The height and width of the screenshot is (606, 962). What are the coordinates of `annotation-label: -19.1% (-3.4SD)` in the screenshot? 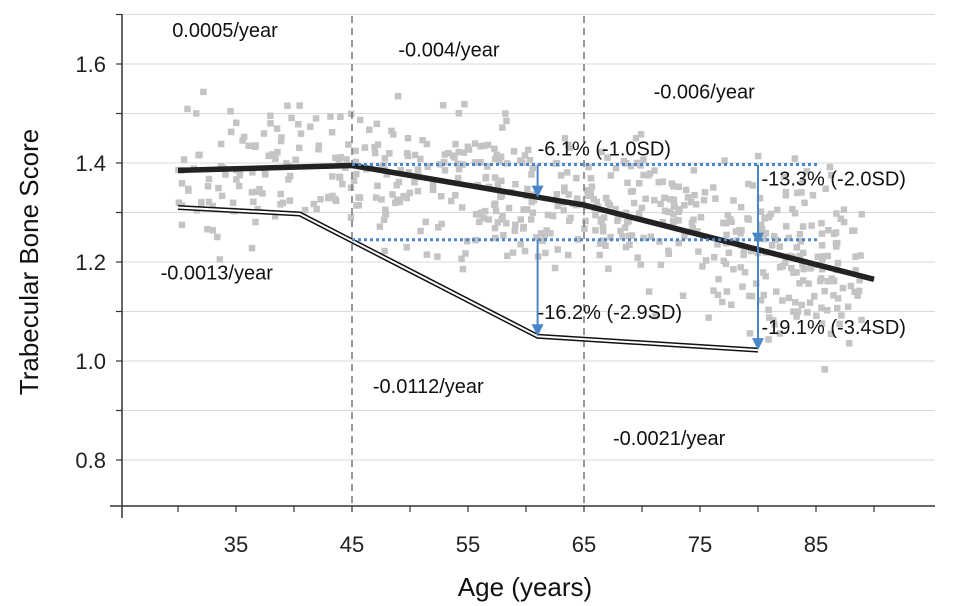 It's located at (833, 328).